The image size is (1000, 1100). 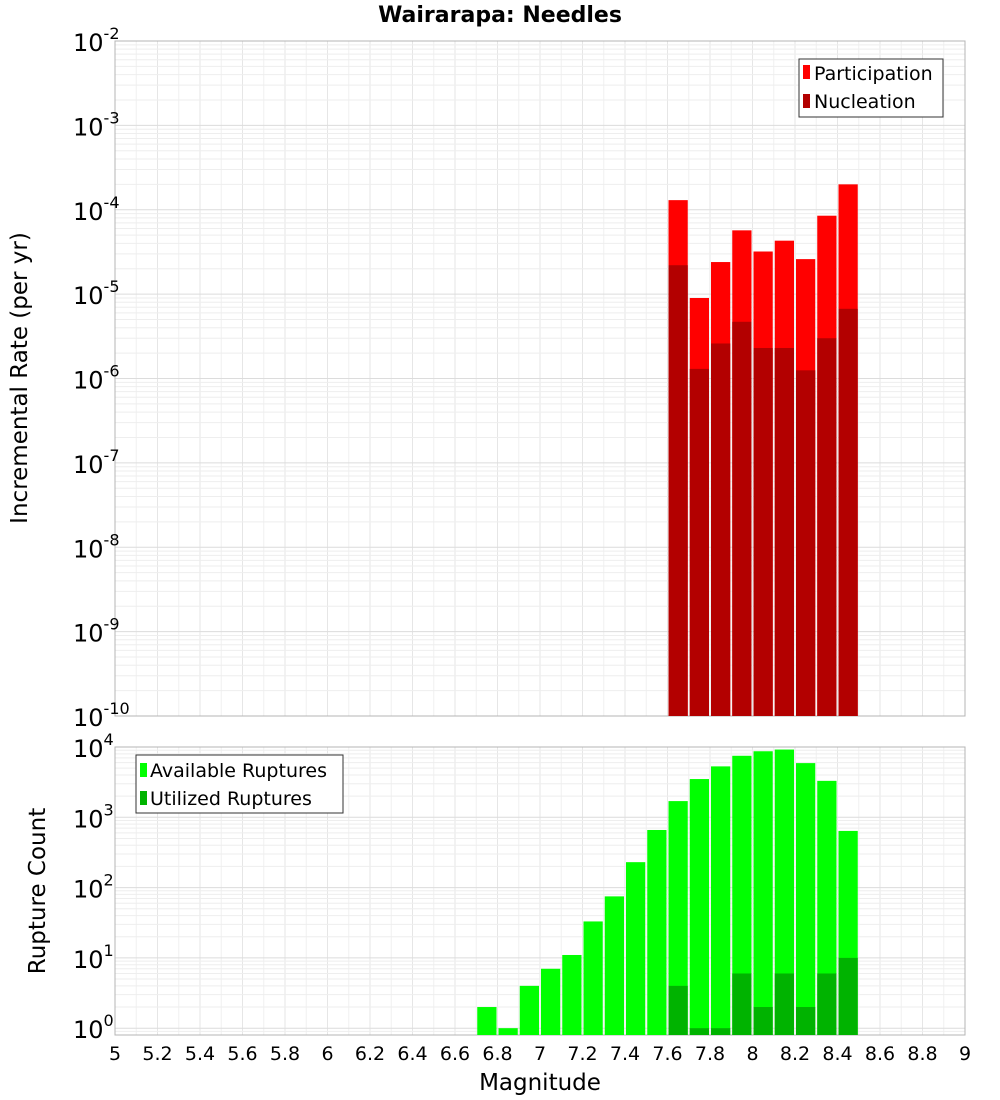 I want to click on bottom-y-axis-label: Rupture Count, so click(x=38, y=891).